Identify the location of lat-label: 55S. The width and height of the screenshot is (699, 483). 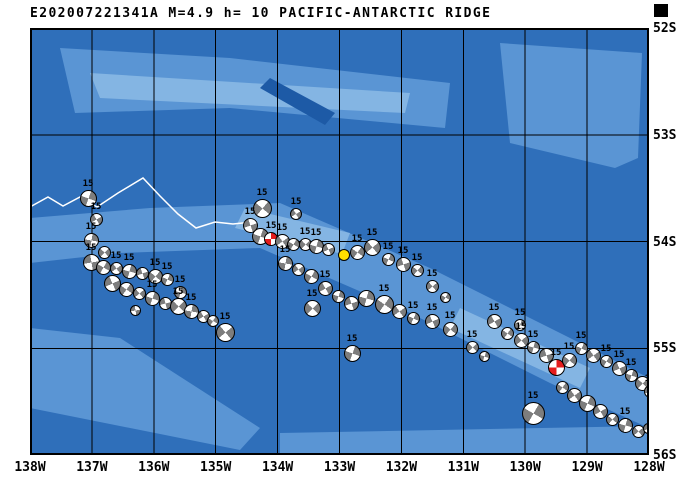
(665, 349).